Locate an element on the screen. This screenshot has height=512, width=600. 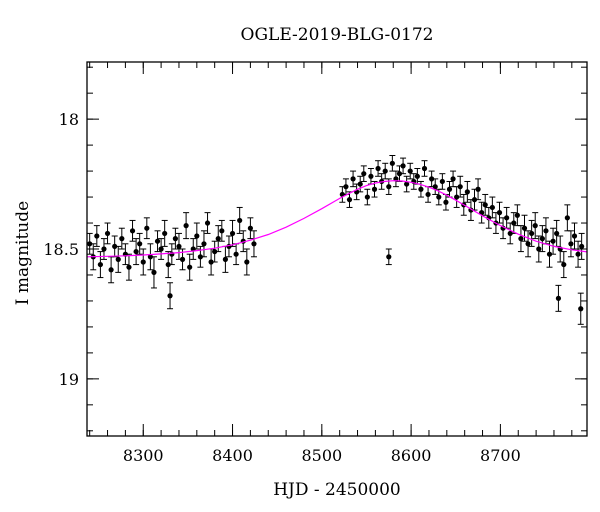
y-axis-label: I magnitude is located at coordinates (23, 253).